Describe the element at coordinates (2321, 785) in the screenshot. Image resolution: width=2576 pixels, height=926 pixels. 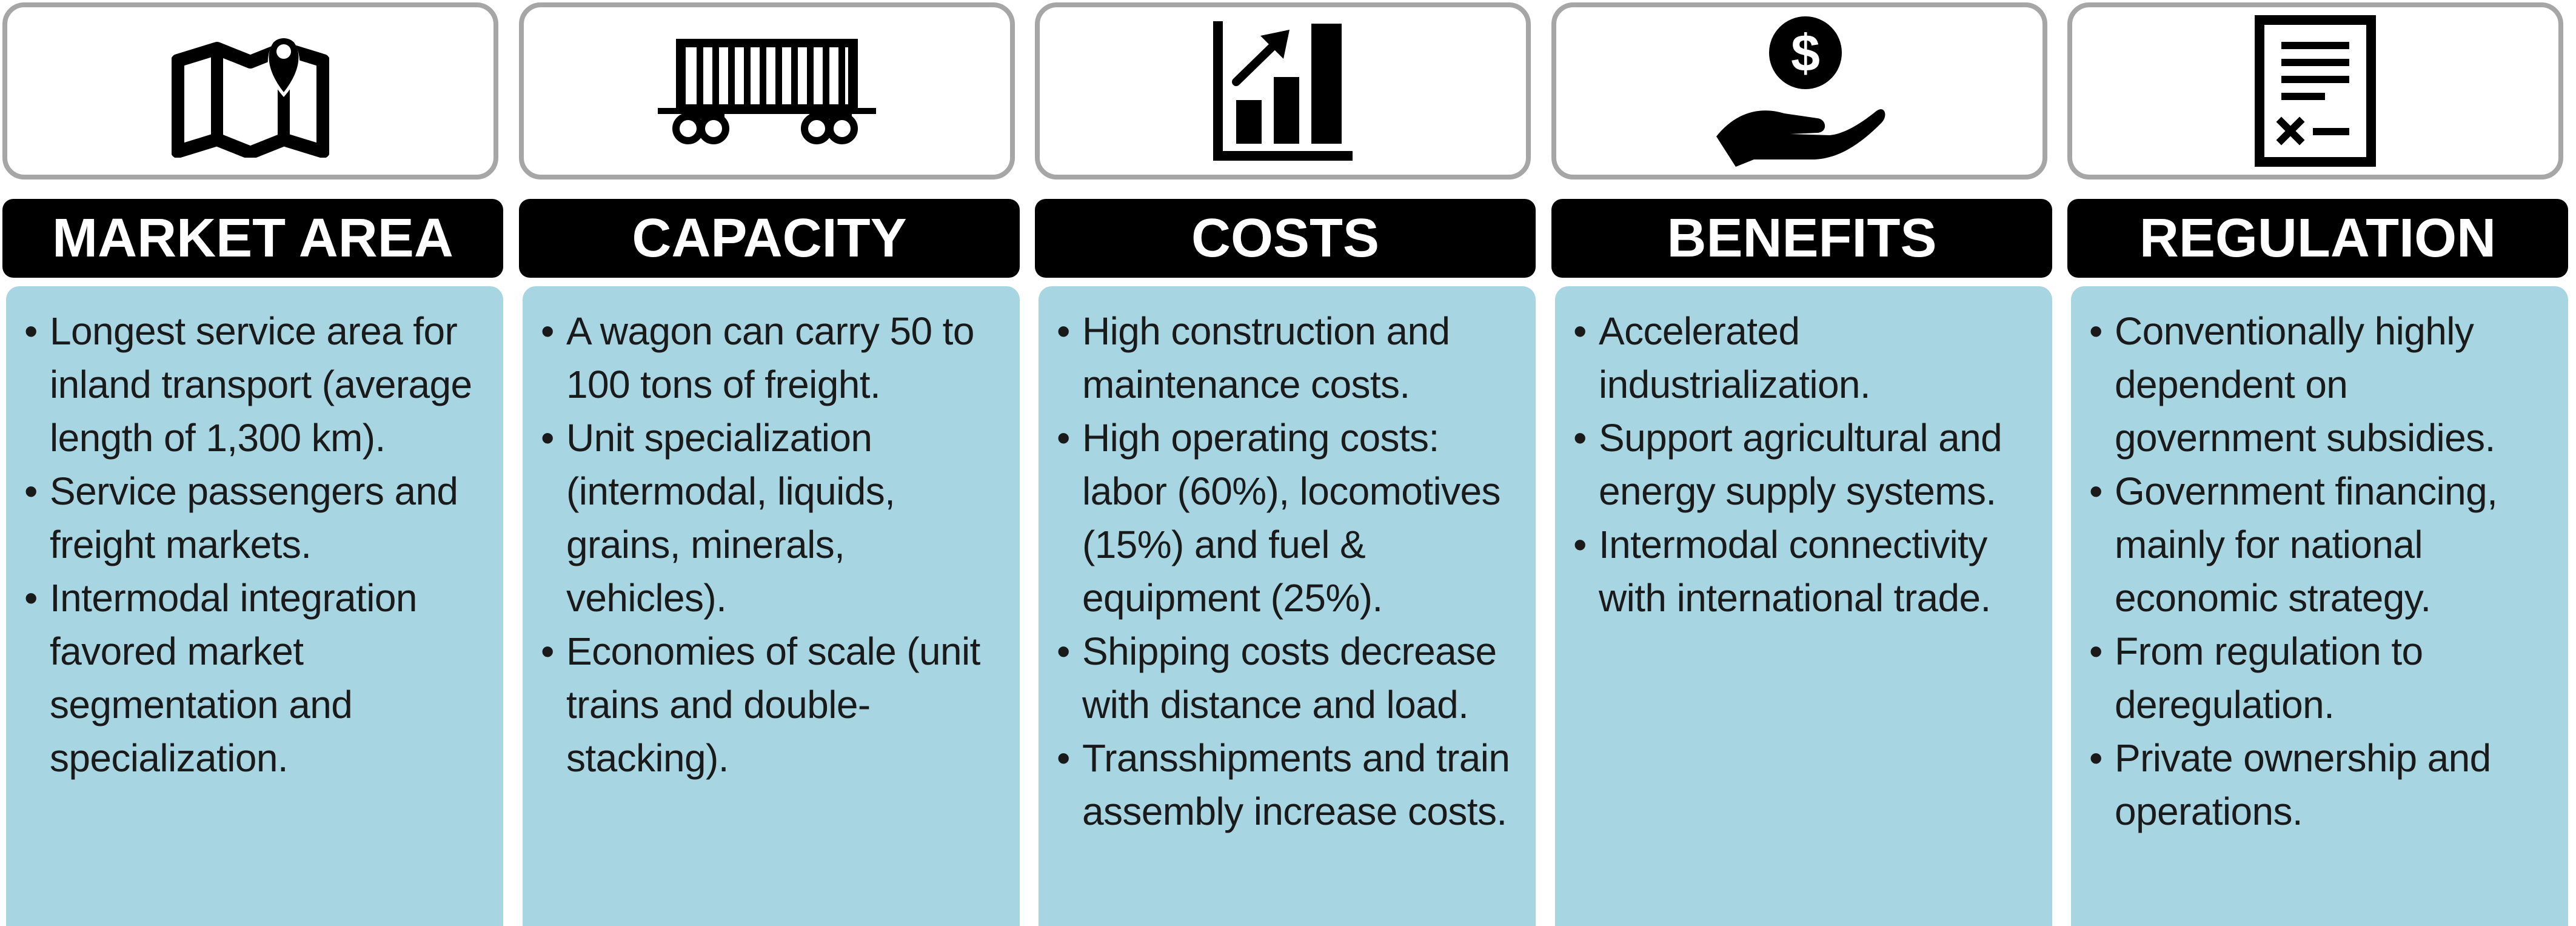
I see `list-item: Private ownership and operations.` at that location.